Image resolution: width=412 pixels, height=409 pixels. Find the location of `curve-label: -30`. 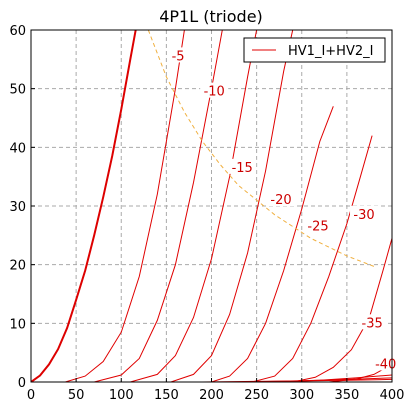

curve-label: -30 is located at coordinates (363, 215).